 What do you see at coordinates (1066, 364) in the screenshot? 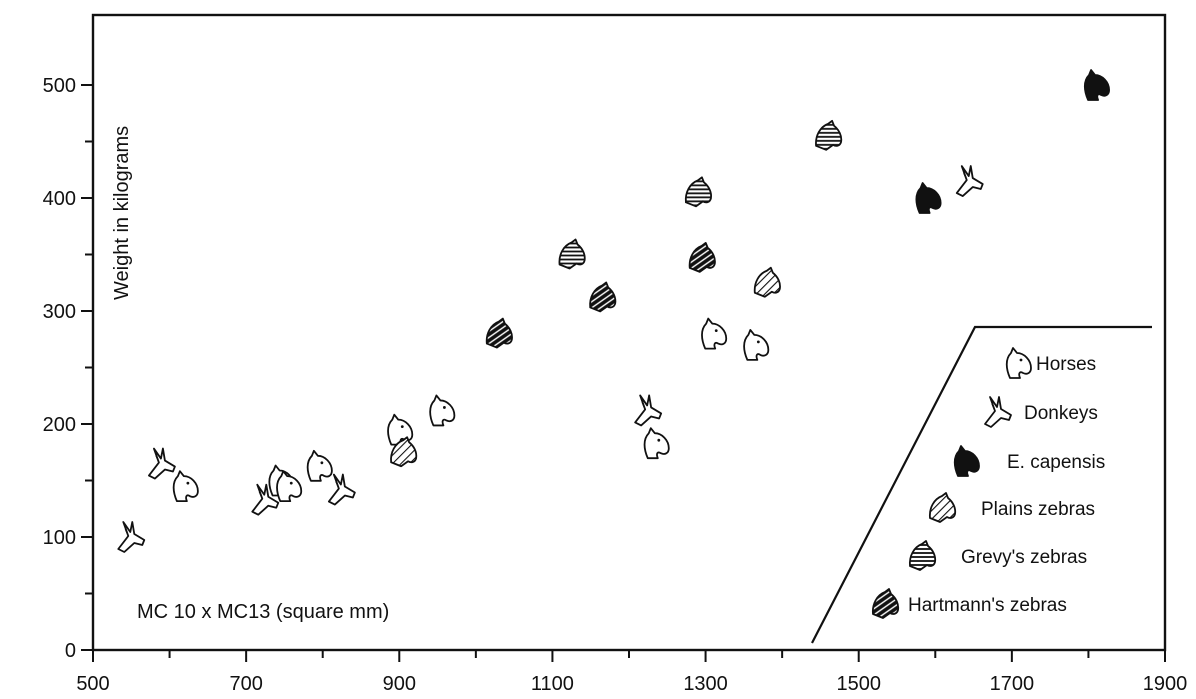
I see `legend-label-horses: Horses` at bounding box center [1066, 364].